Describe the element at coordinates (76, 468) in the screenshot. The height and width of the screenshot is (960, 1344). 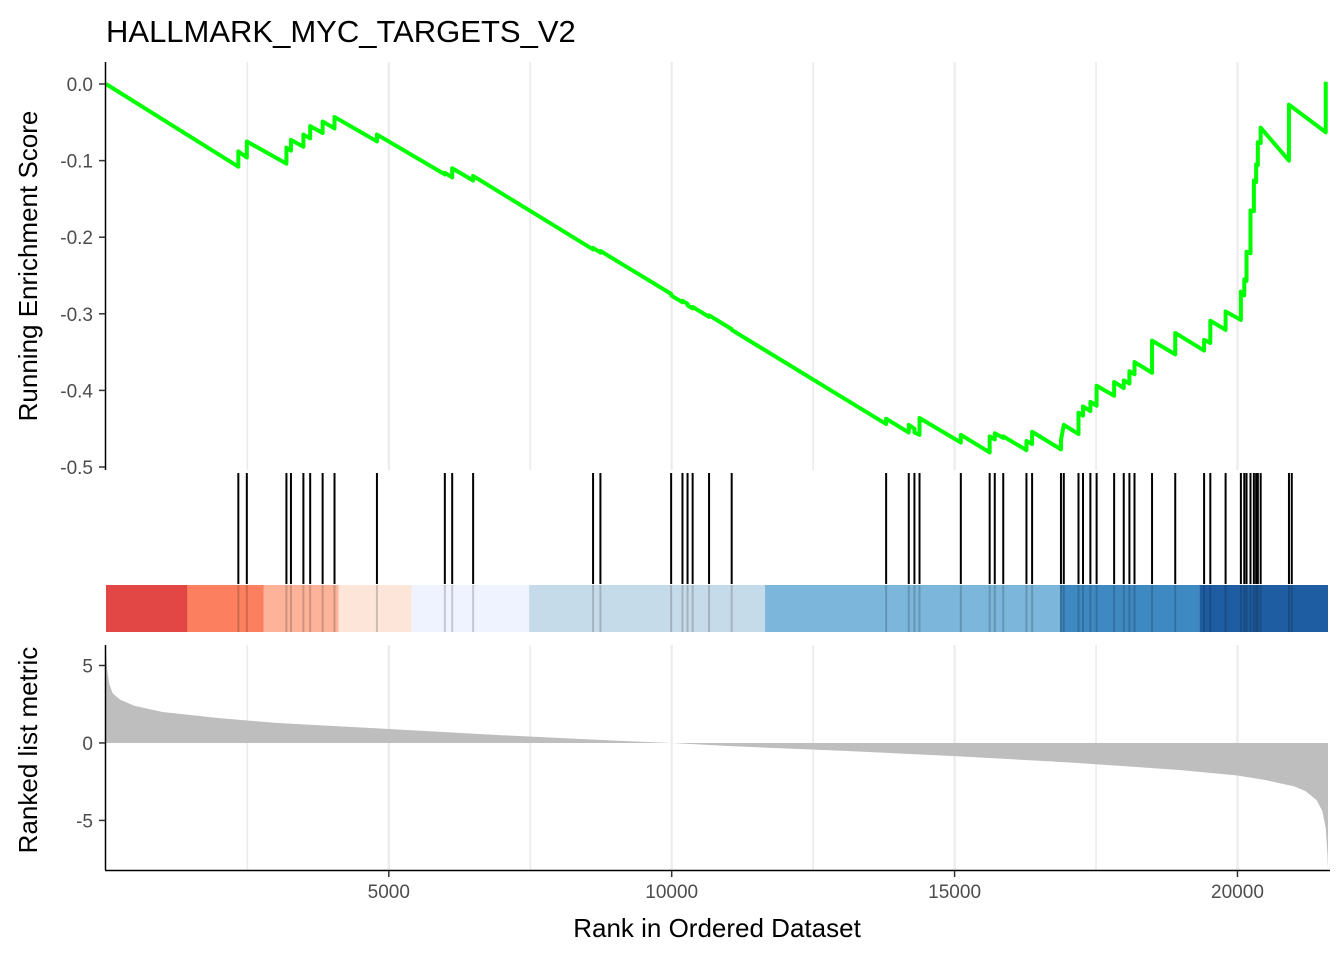
I see `y-tick-label: -0.5` at that location.